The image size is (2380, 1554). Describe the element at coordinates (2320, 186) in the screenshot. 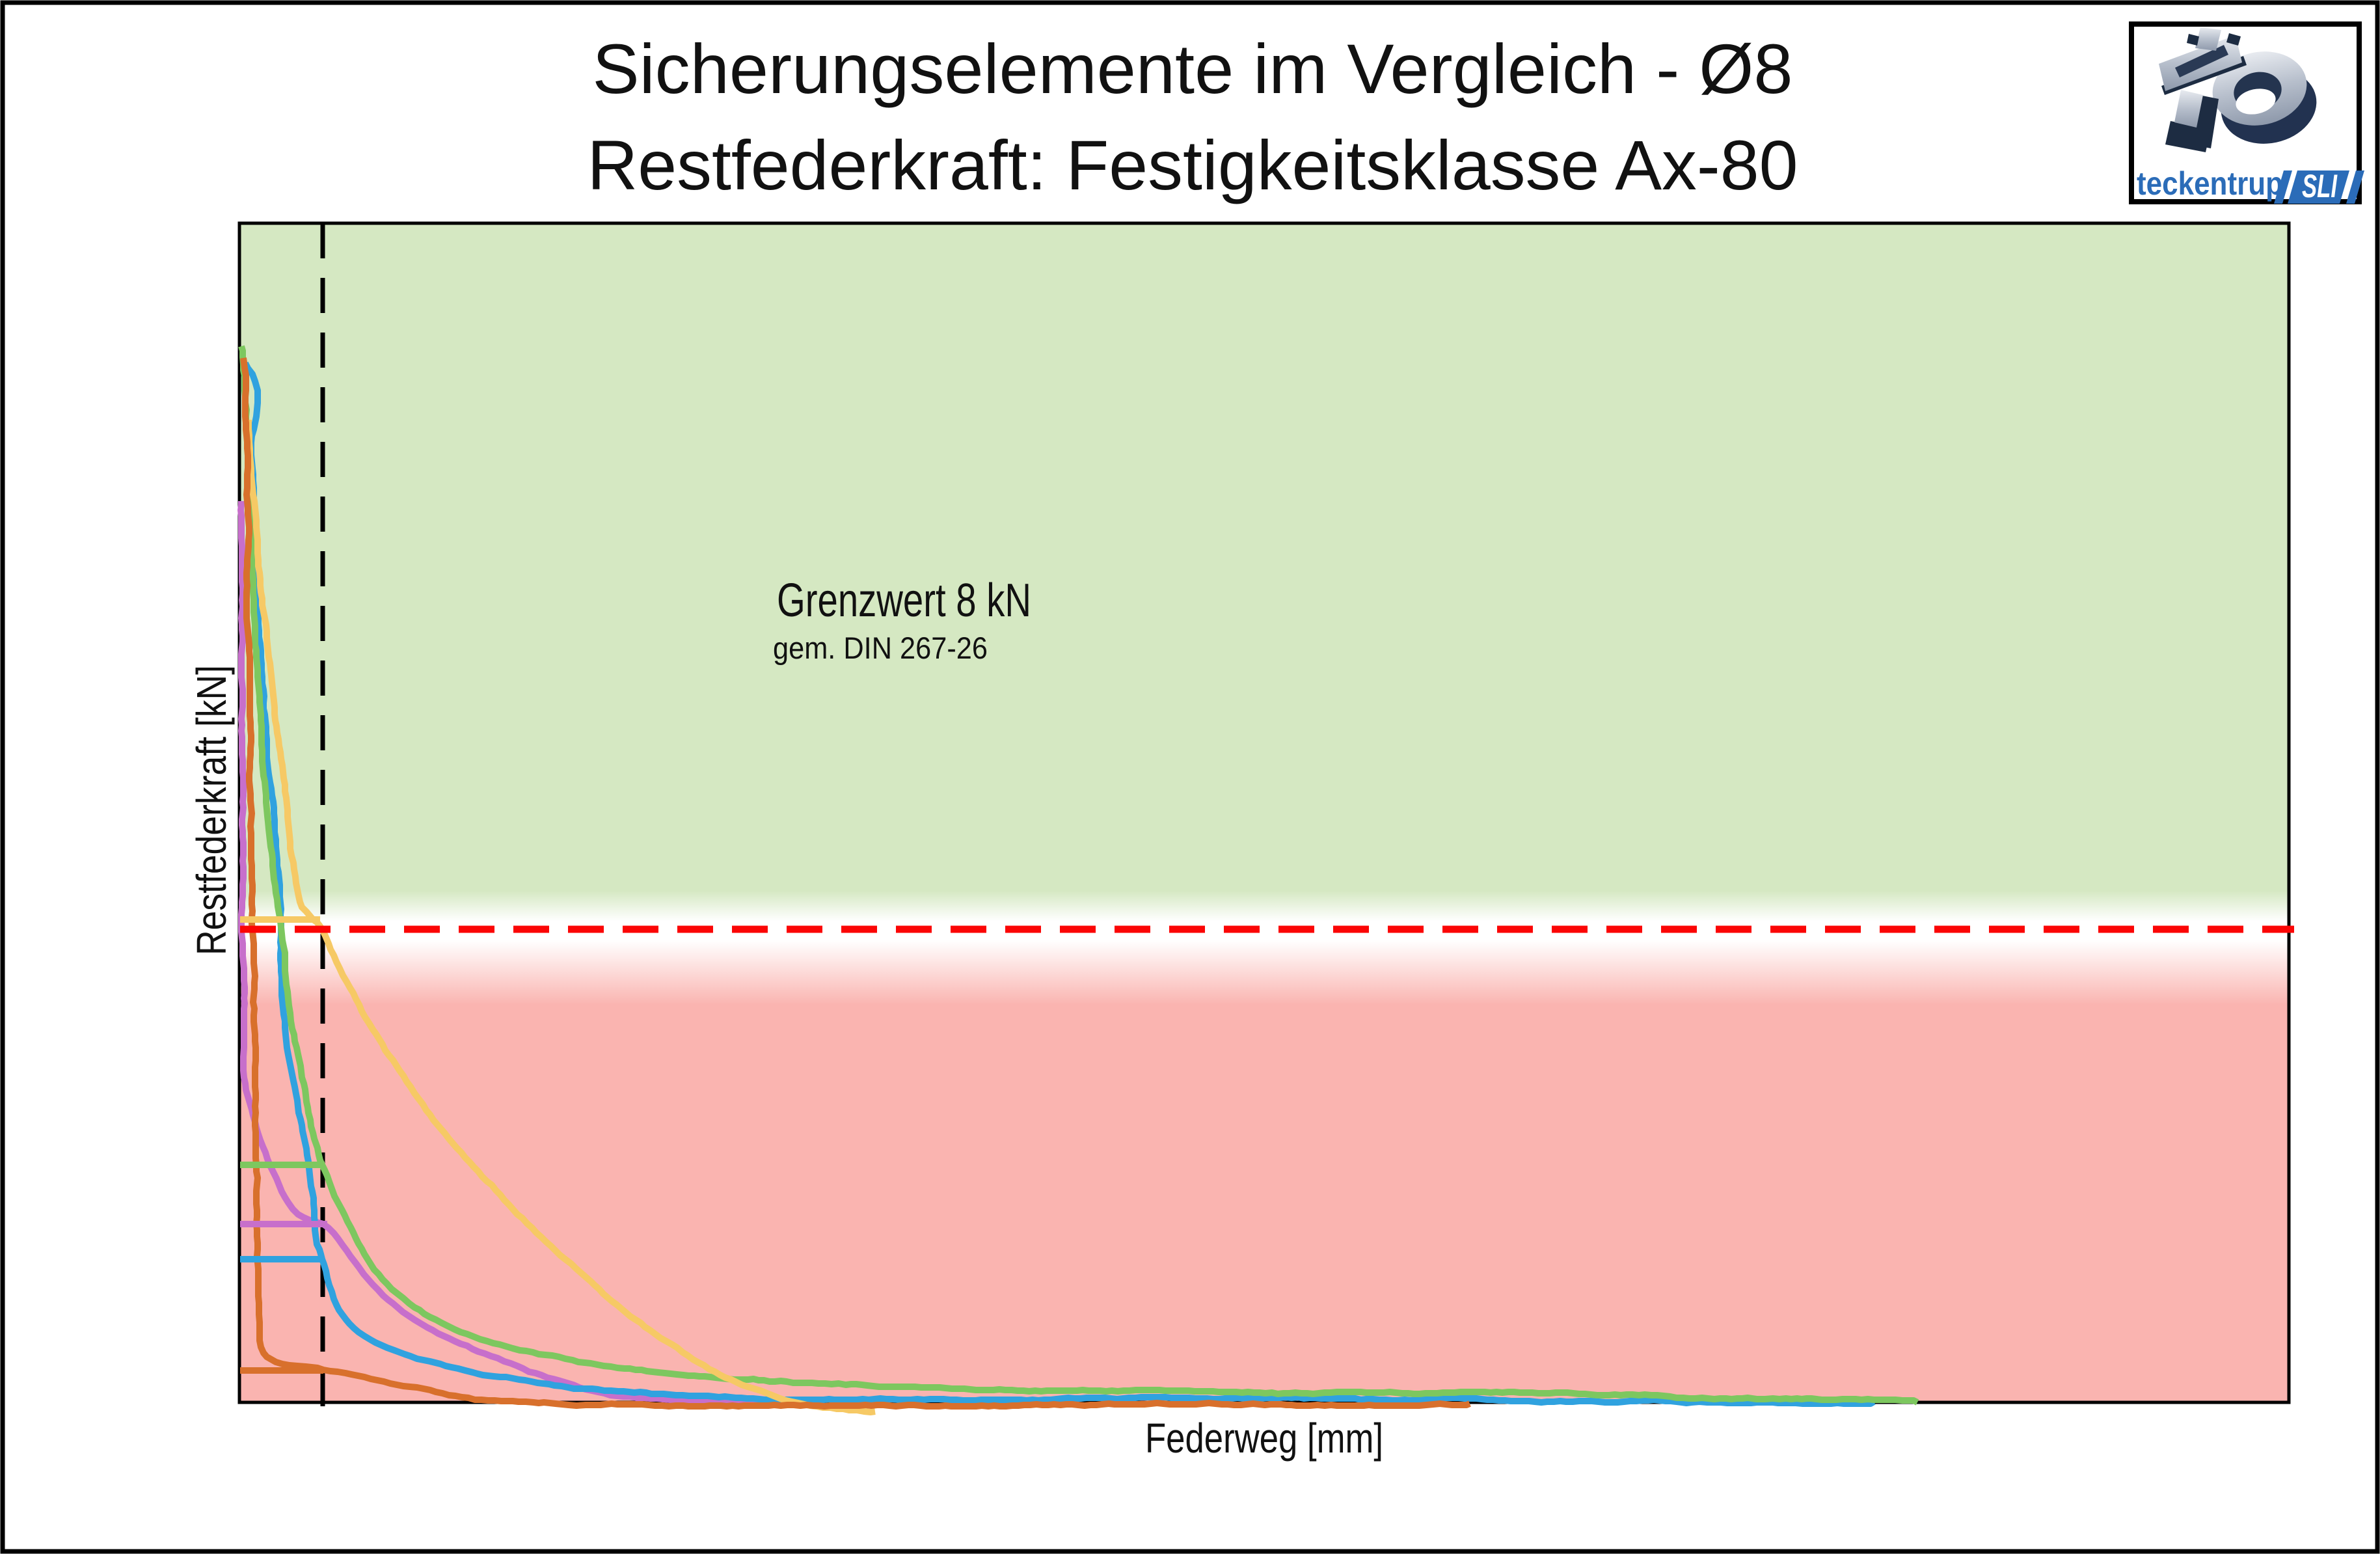

I see `svg-text: SLI` at that location.